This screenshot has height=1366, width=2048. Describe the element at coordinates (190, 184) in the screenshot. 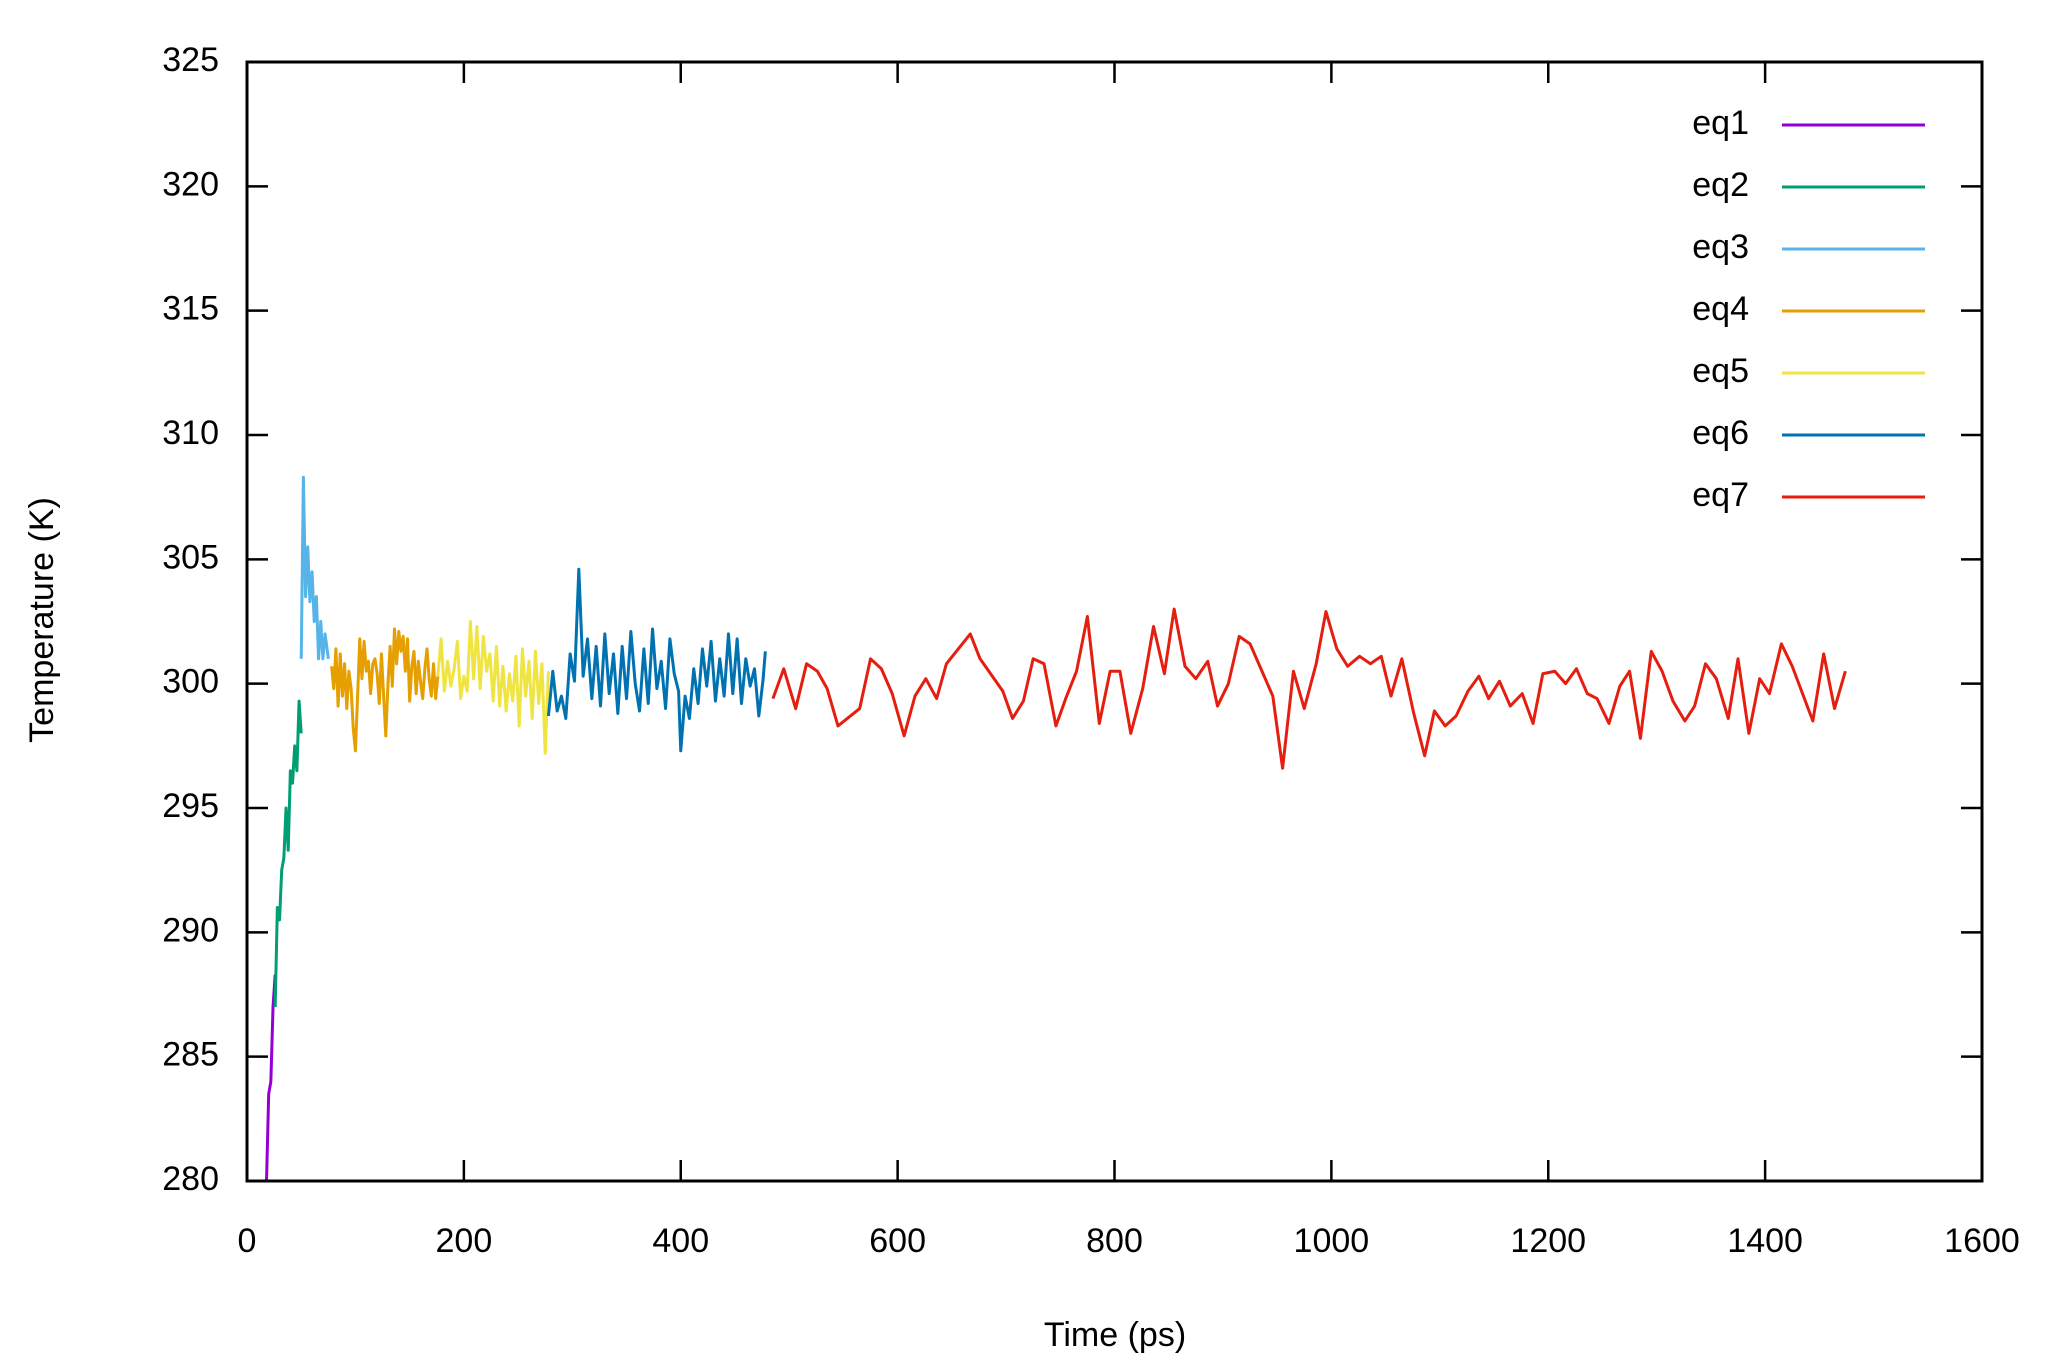

I see `y-tick-label: 320` at that location.